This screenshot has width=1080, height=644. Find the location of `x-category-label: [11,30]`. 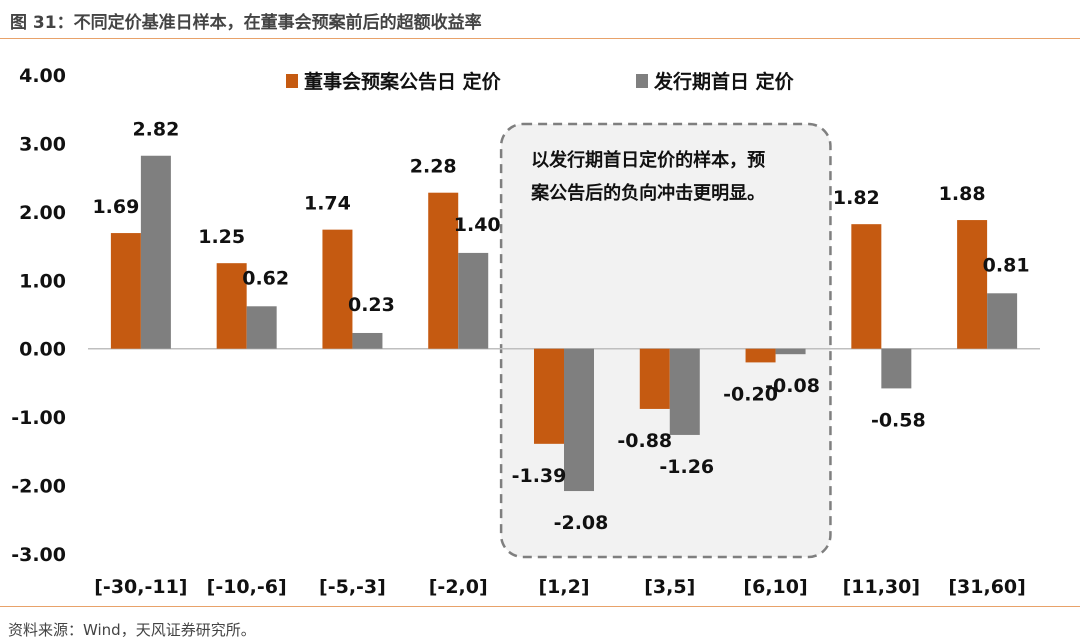

x-category-label: [11,30] is located at coordinates (881, 587).